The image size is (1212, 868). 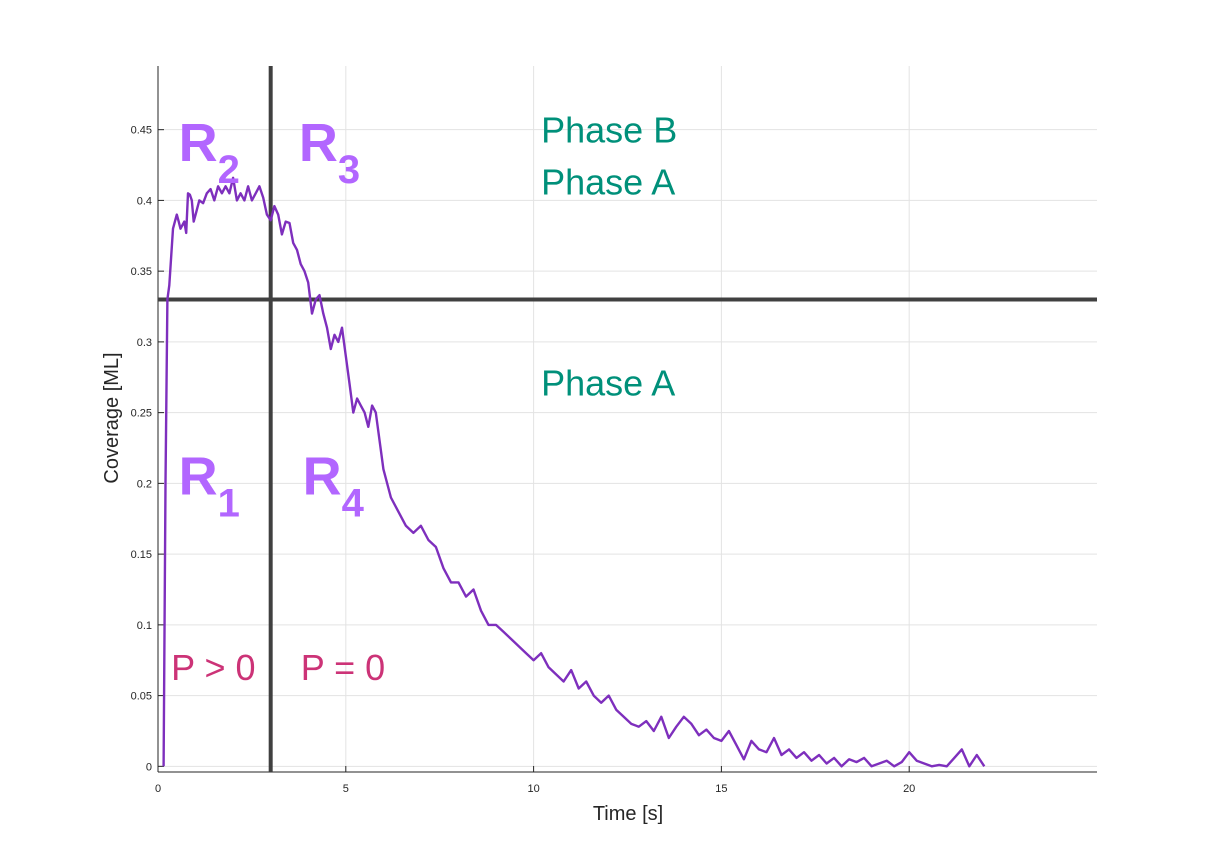 What do you see at coordinates (158, 789) in the screenshot?
I see `x-tick-label: 0` at bounding box center [158, 789].